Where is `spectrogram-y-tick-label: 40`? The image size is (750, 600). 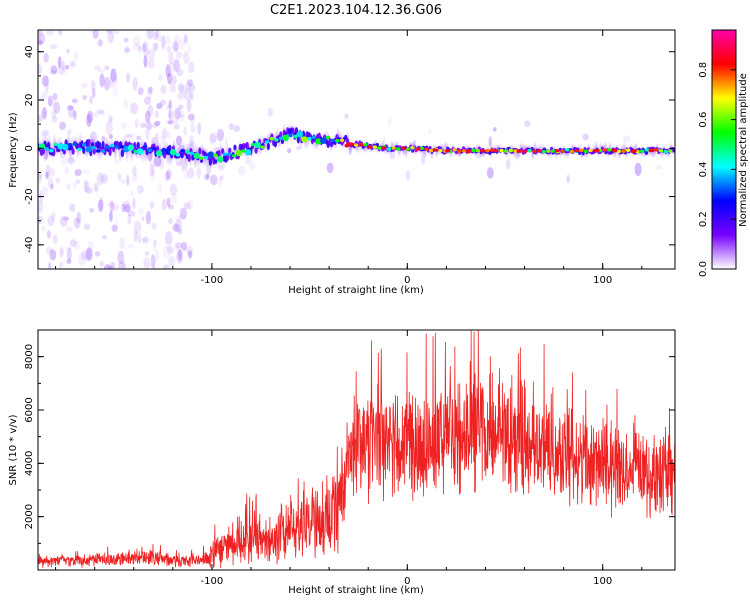
spectrogram-y-tick-label: 40 is located at coordinates (29, 51).